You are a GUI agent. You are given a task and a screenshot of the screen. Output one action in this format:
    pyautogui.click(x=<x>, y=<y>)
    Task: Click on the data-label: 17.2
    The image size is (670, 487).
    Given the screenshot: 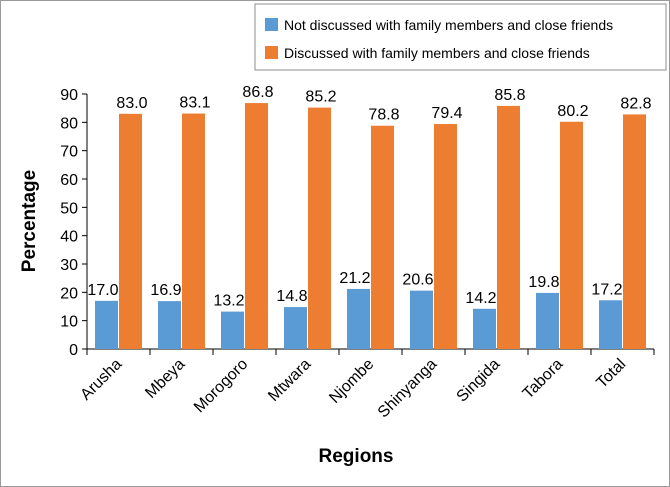 What is the action you would take?
    pyautogui.click(x=606, y=289)
    